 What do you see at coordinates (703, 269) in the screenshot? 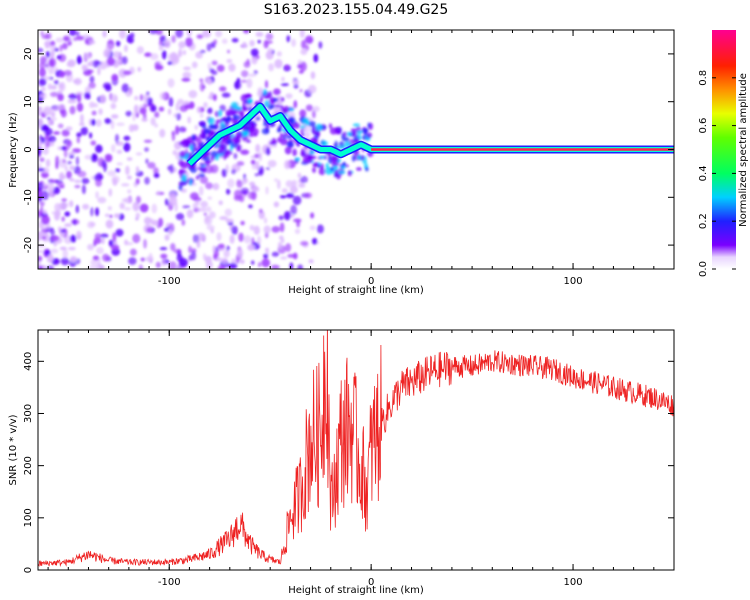
I see `colorbar-tick-label: 0.0` at bounding box center [703, 269].